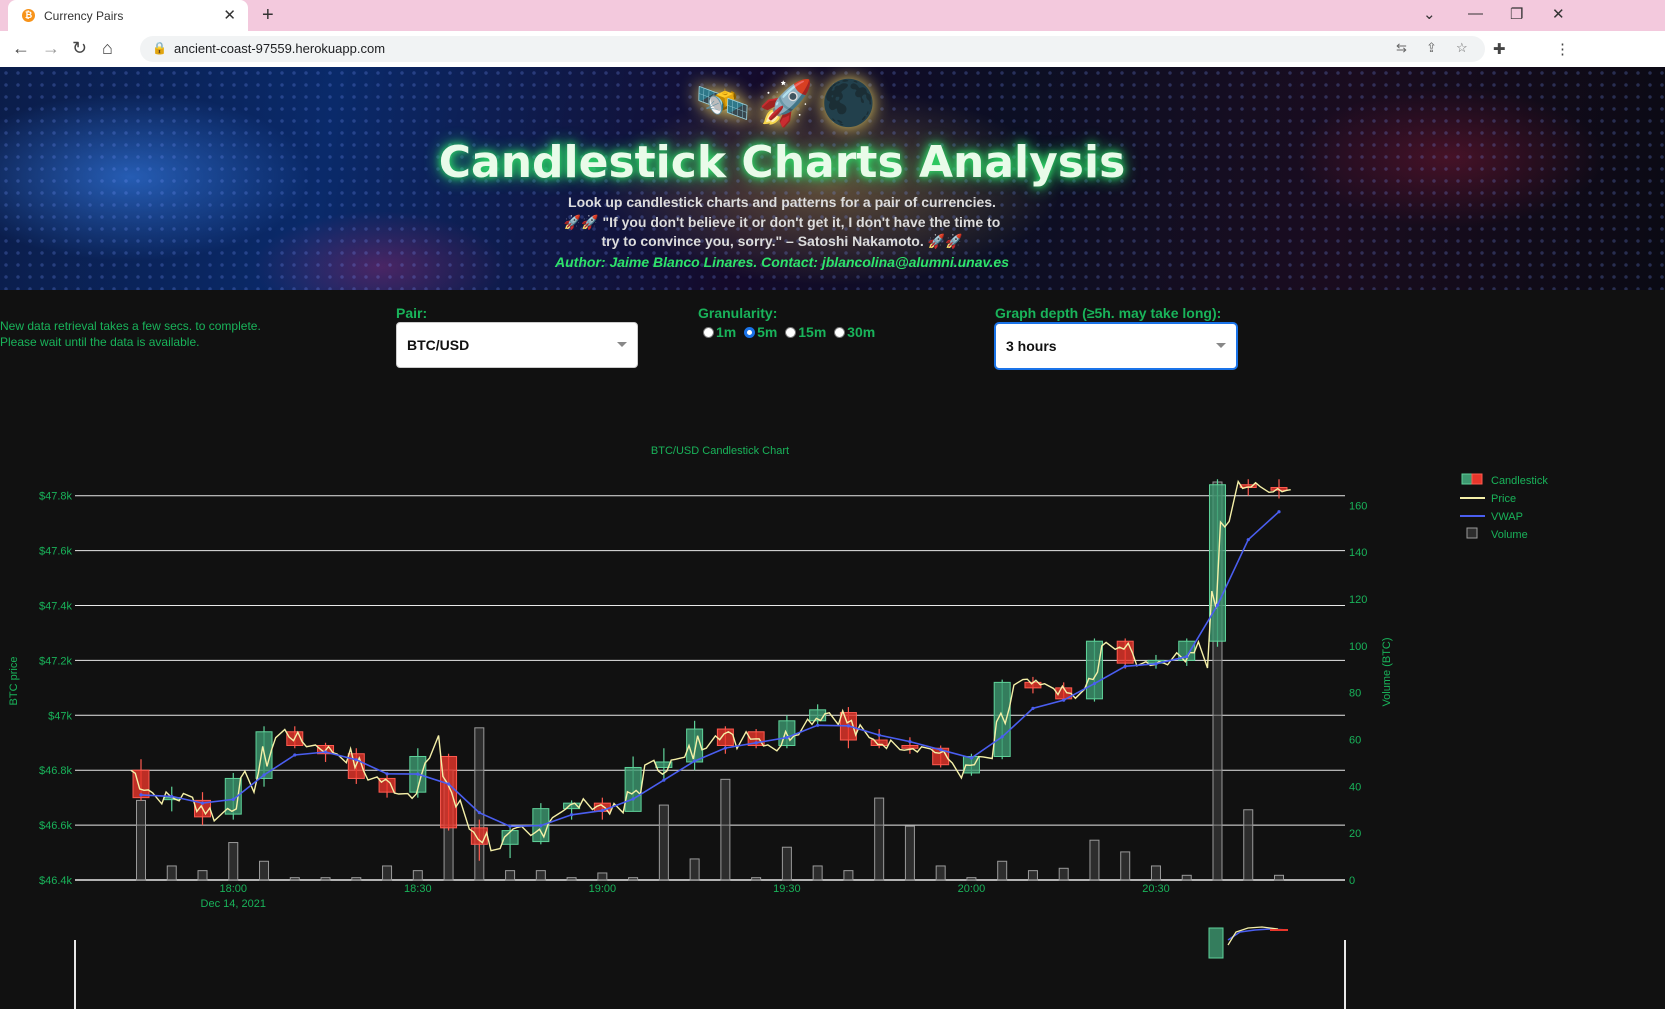  I want to click on tab-title: Currency Pairs, so click(84, 16).